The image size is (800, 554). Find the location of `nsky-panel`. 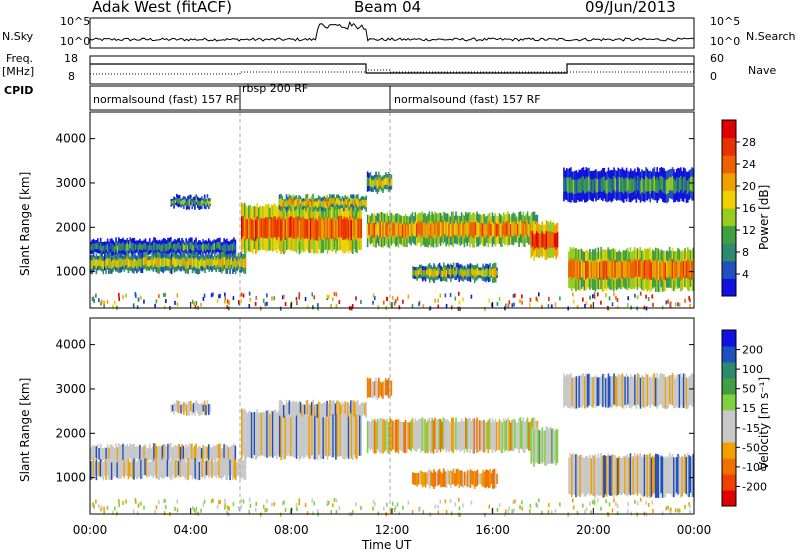

nsky-panel is located at coordinates (392, 33).